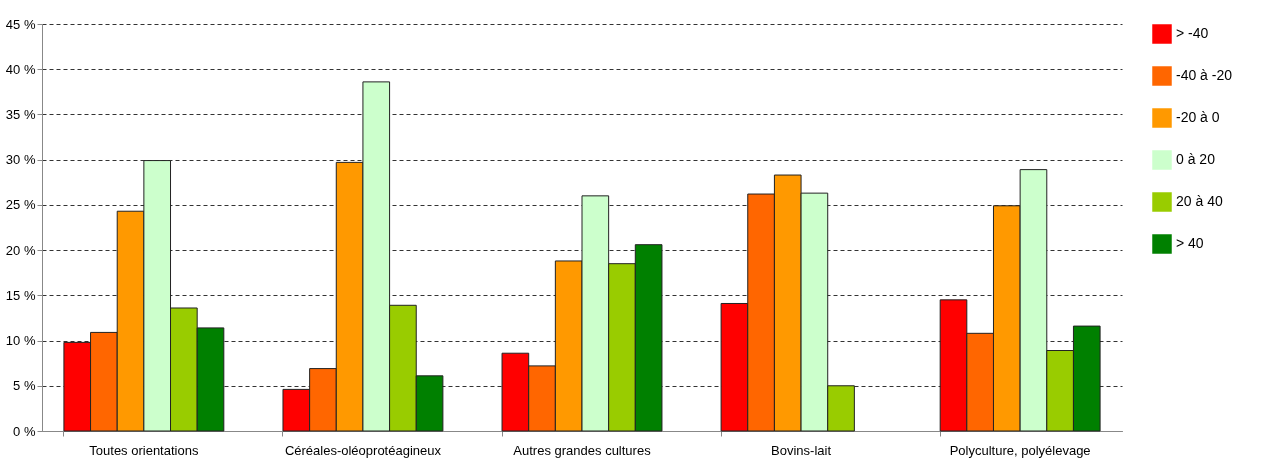  Describe the element at coordinates (1020, 450) in the screenshot. I see `x-tick-label: Polyculture, polyélevage` at that location.